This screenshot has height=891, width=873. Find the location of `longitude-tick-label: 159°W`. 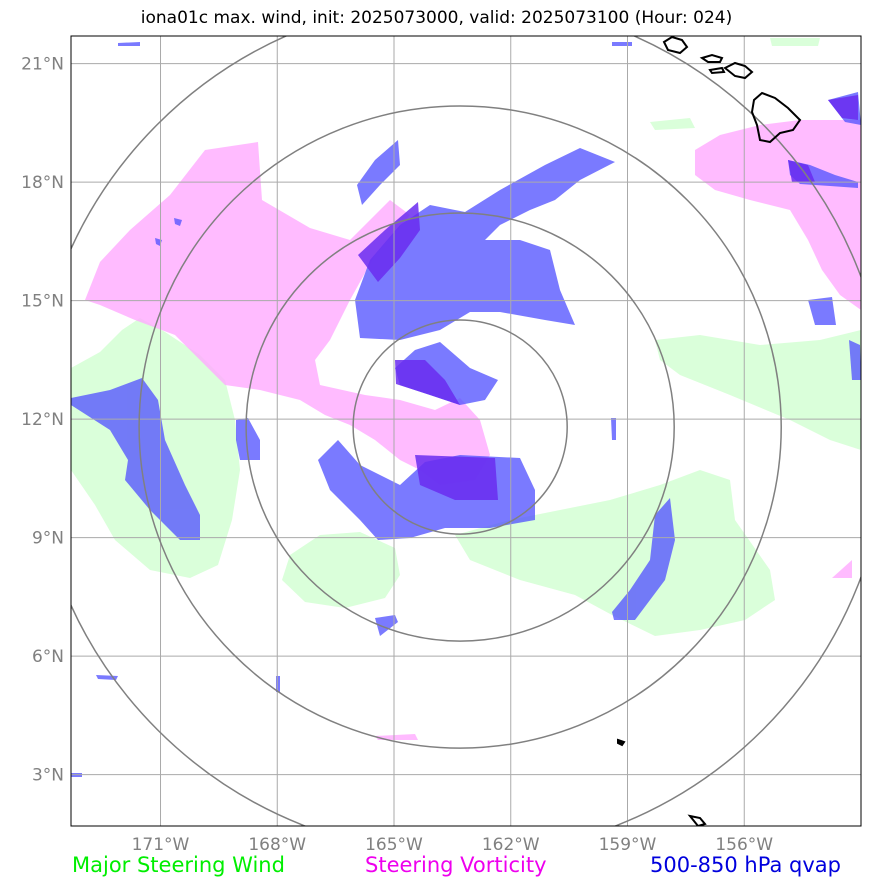

longitude-tick-label: 159°W is located at coordinates (628, 845).